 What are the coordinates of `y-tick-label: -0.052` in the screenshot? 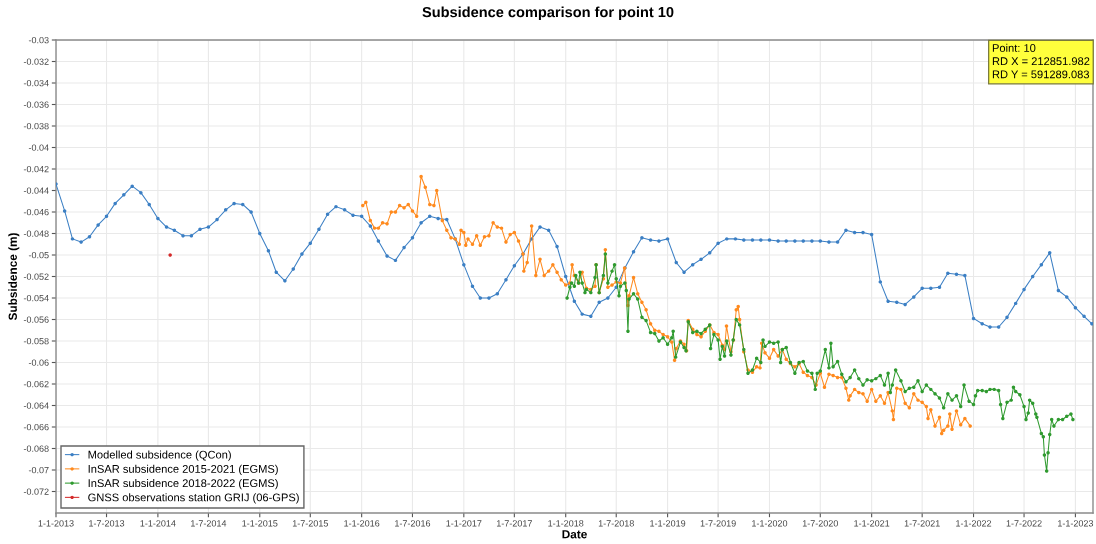 It's located at (36, 276).